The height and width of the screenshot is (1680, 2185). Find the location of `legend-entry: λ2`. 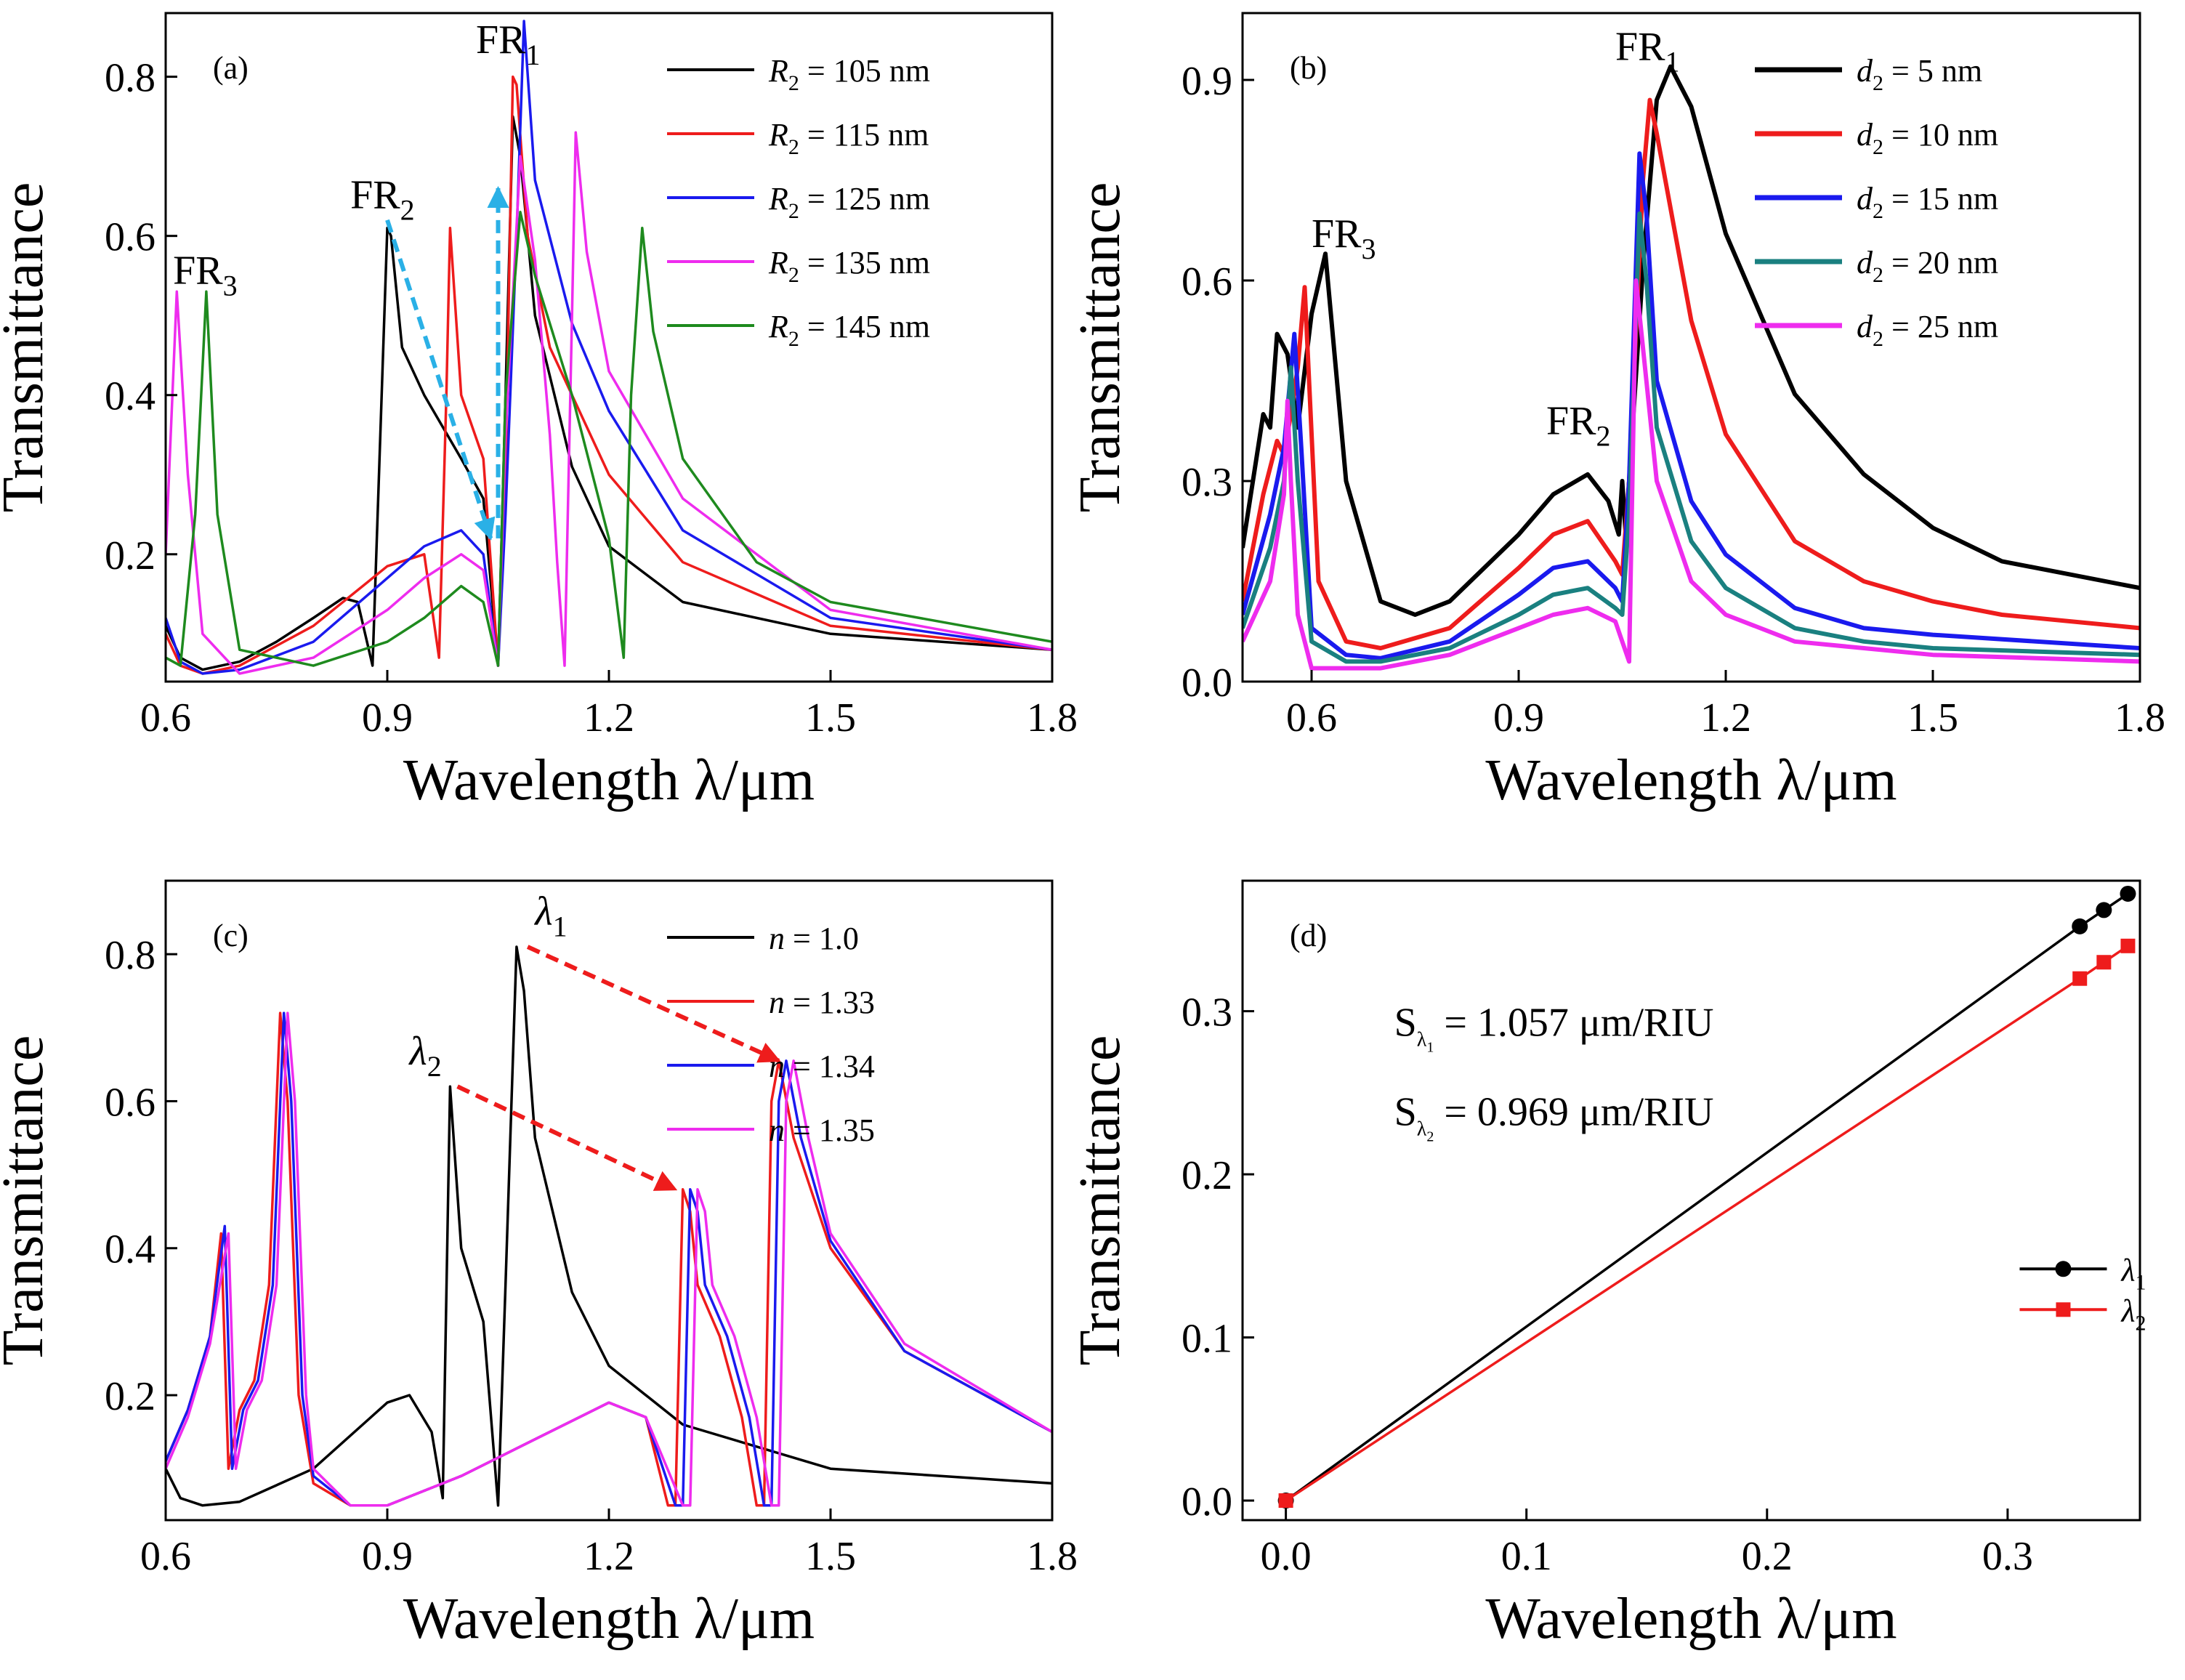

legend-entry: λ2 is located at coordinates (2133, 1314).